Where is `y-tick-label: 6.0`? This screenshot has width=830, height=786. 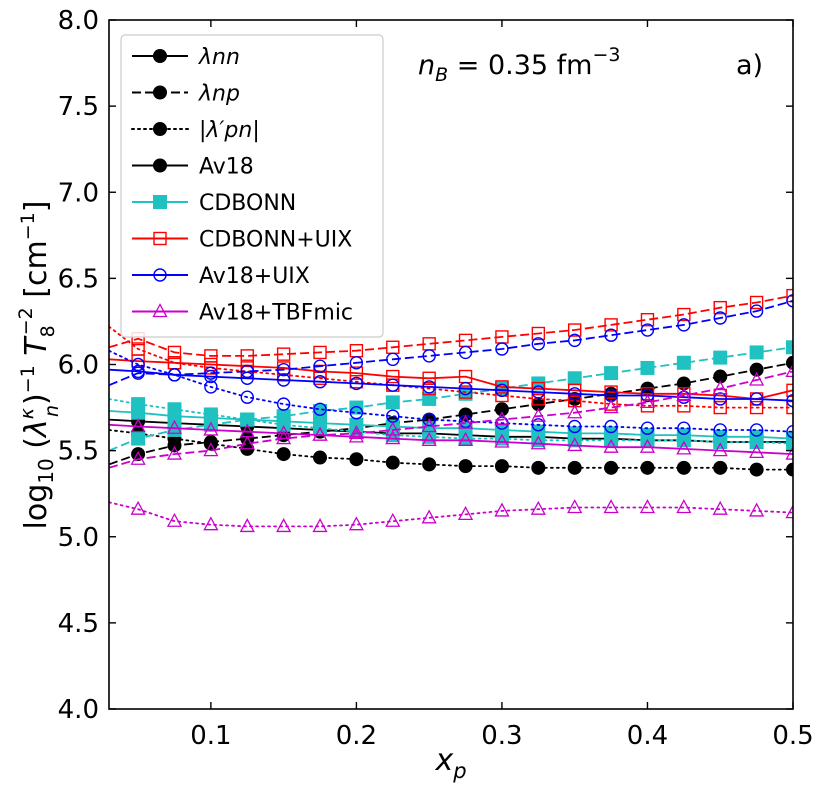
y-tick-label: 6.0 is located at coordinates (78, 366).